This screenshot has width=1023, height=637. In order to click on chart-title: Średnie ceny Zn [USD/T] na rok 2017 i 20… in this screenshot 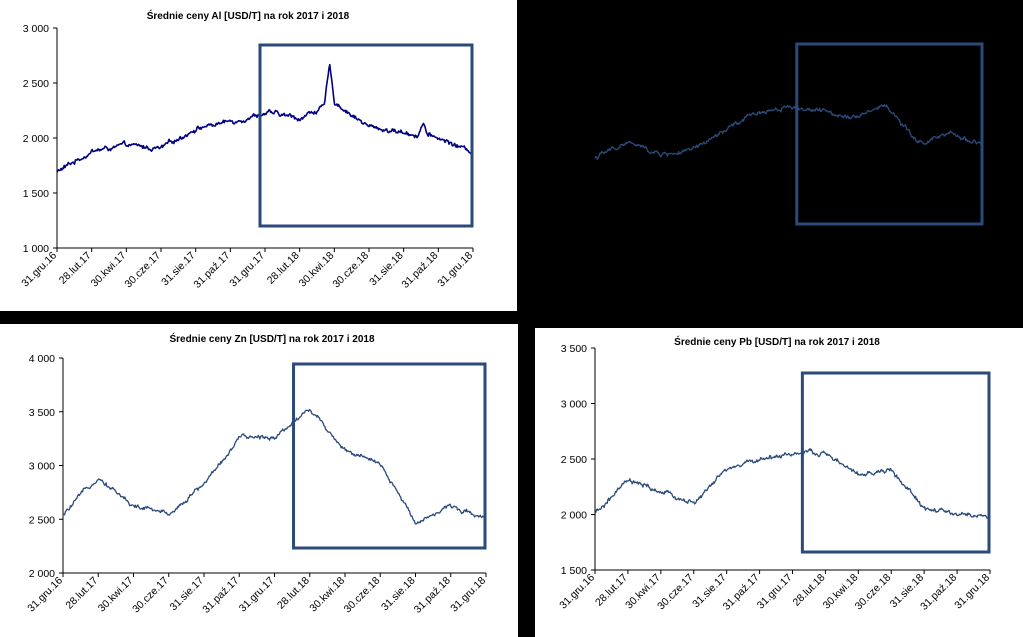, I will do `click(272, 338)`.